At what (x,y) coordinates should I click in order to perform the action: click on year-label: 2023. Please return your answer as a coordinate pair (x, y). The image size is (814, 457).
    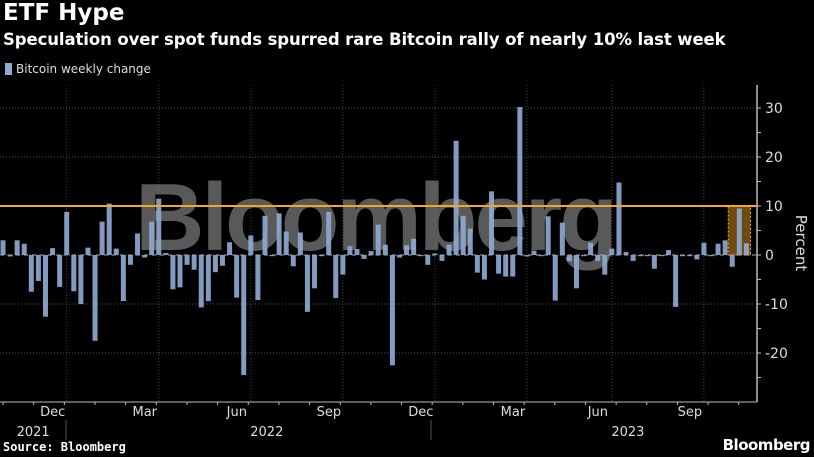
    Looking at the image, I should click on (627, 432).